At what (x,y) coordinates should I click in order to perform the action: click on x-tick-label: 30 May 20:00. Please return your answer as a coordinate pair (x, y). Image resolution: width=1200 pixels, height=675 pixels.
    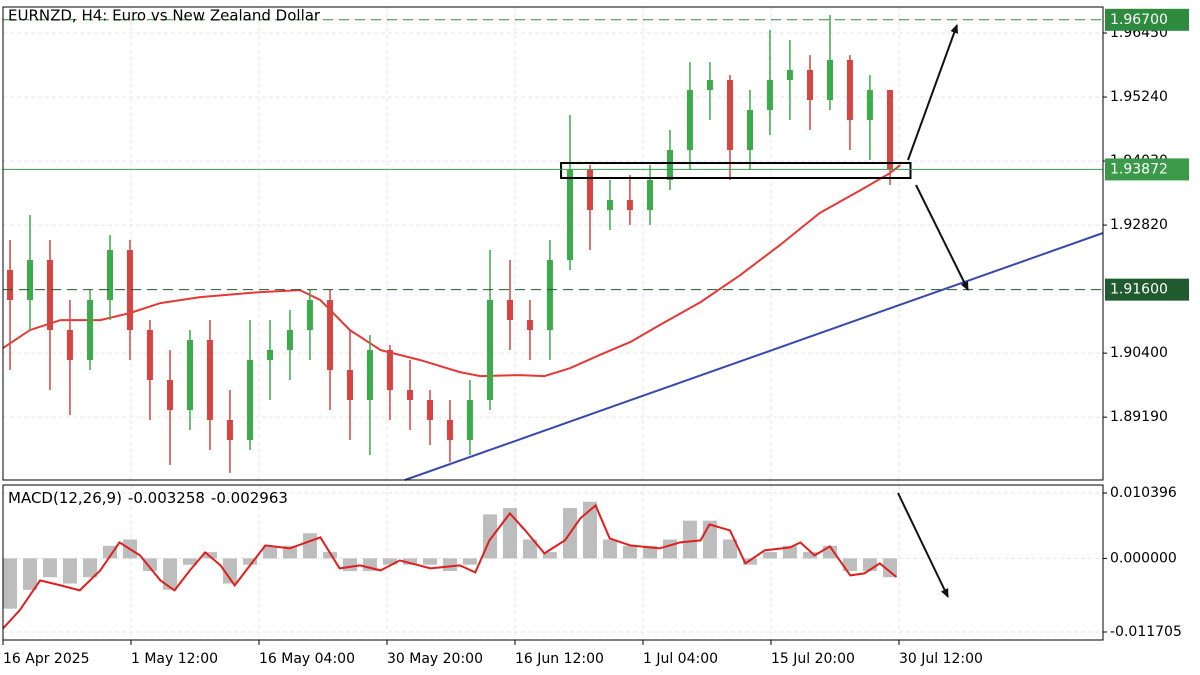
    Looking at the image, I should click on (435, 659).